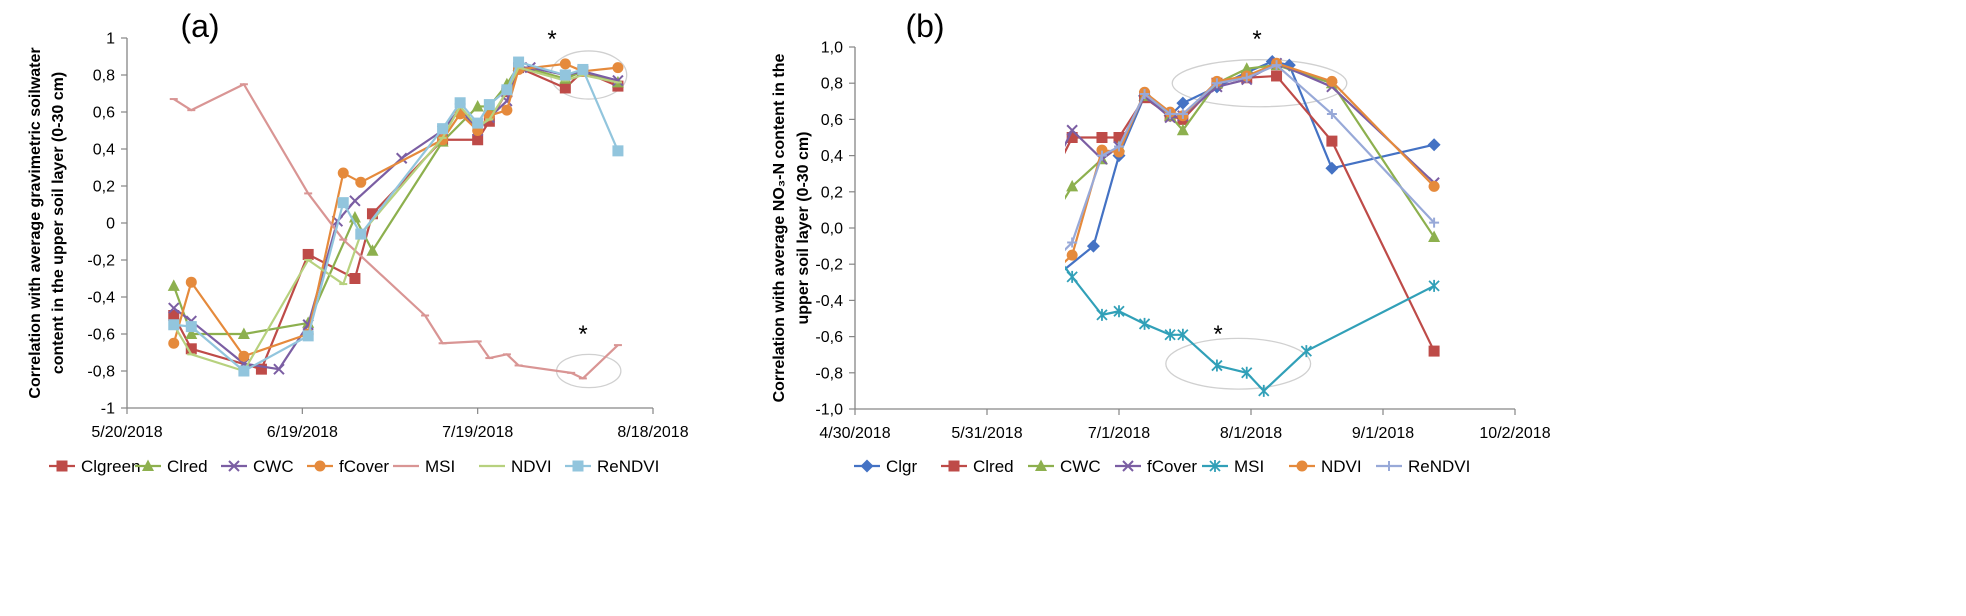 This screenshot has height=616, width=1966. Describe the element at coordinates (986, 433) in the screenshot. I see `x-tick-label: 5/31/2018` at that location.